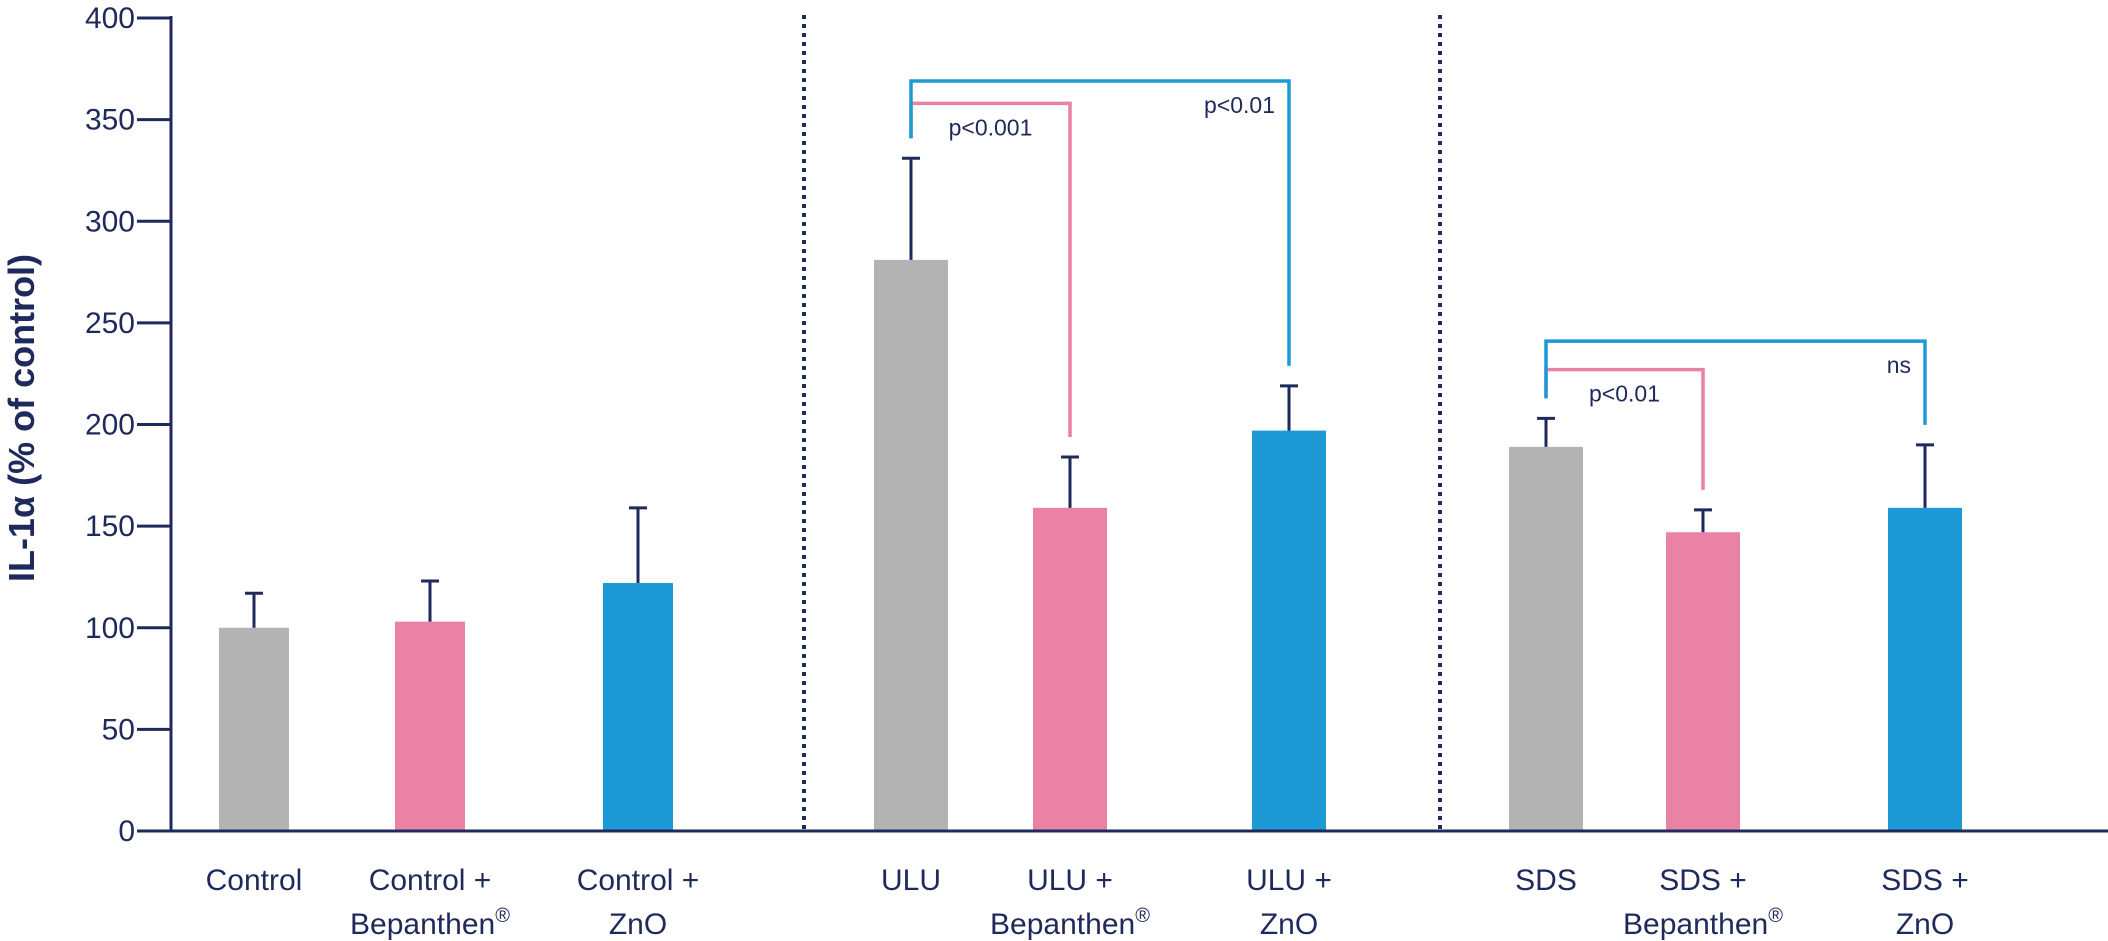 Image resolution: width=2108 pixels, height=941 pixels. Describe the element at coordinates (1289, 924) in the screenshot. I see `category-label-ulu-zno-line2: ZnO` at that location.